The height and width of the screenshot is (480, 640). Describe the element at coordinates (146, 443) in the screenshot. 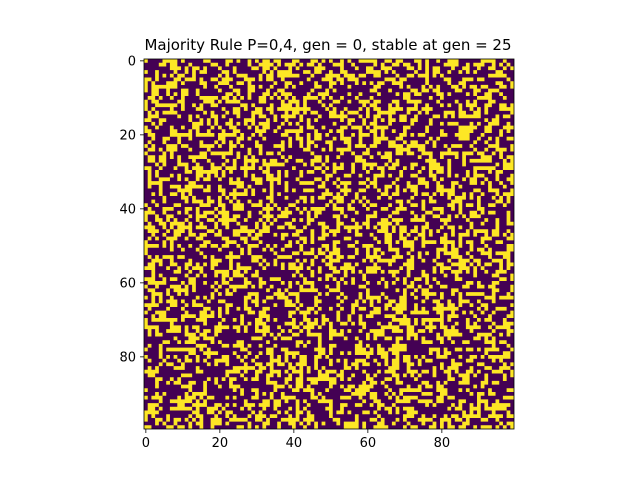

I see `x-tick-label: 0` at that location.